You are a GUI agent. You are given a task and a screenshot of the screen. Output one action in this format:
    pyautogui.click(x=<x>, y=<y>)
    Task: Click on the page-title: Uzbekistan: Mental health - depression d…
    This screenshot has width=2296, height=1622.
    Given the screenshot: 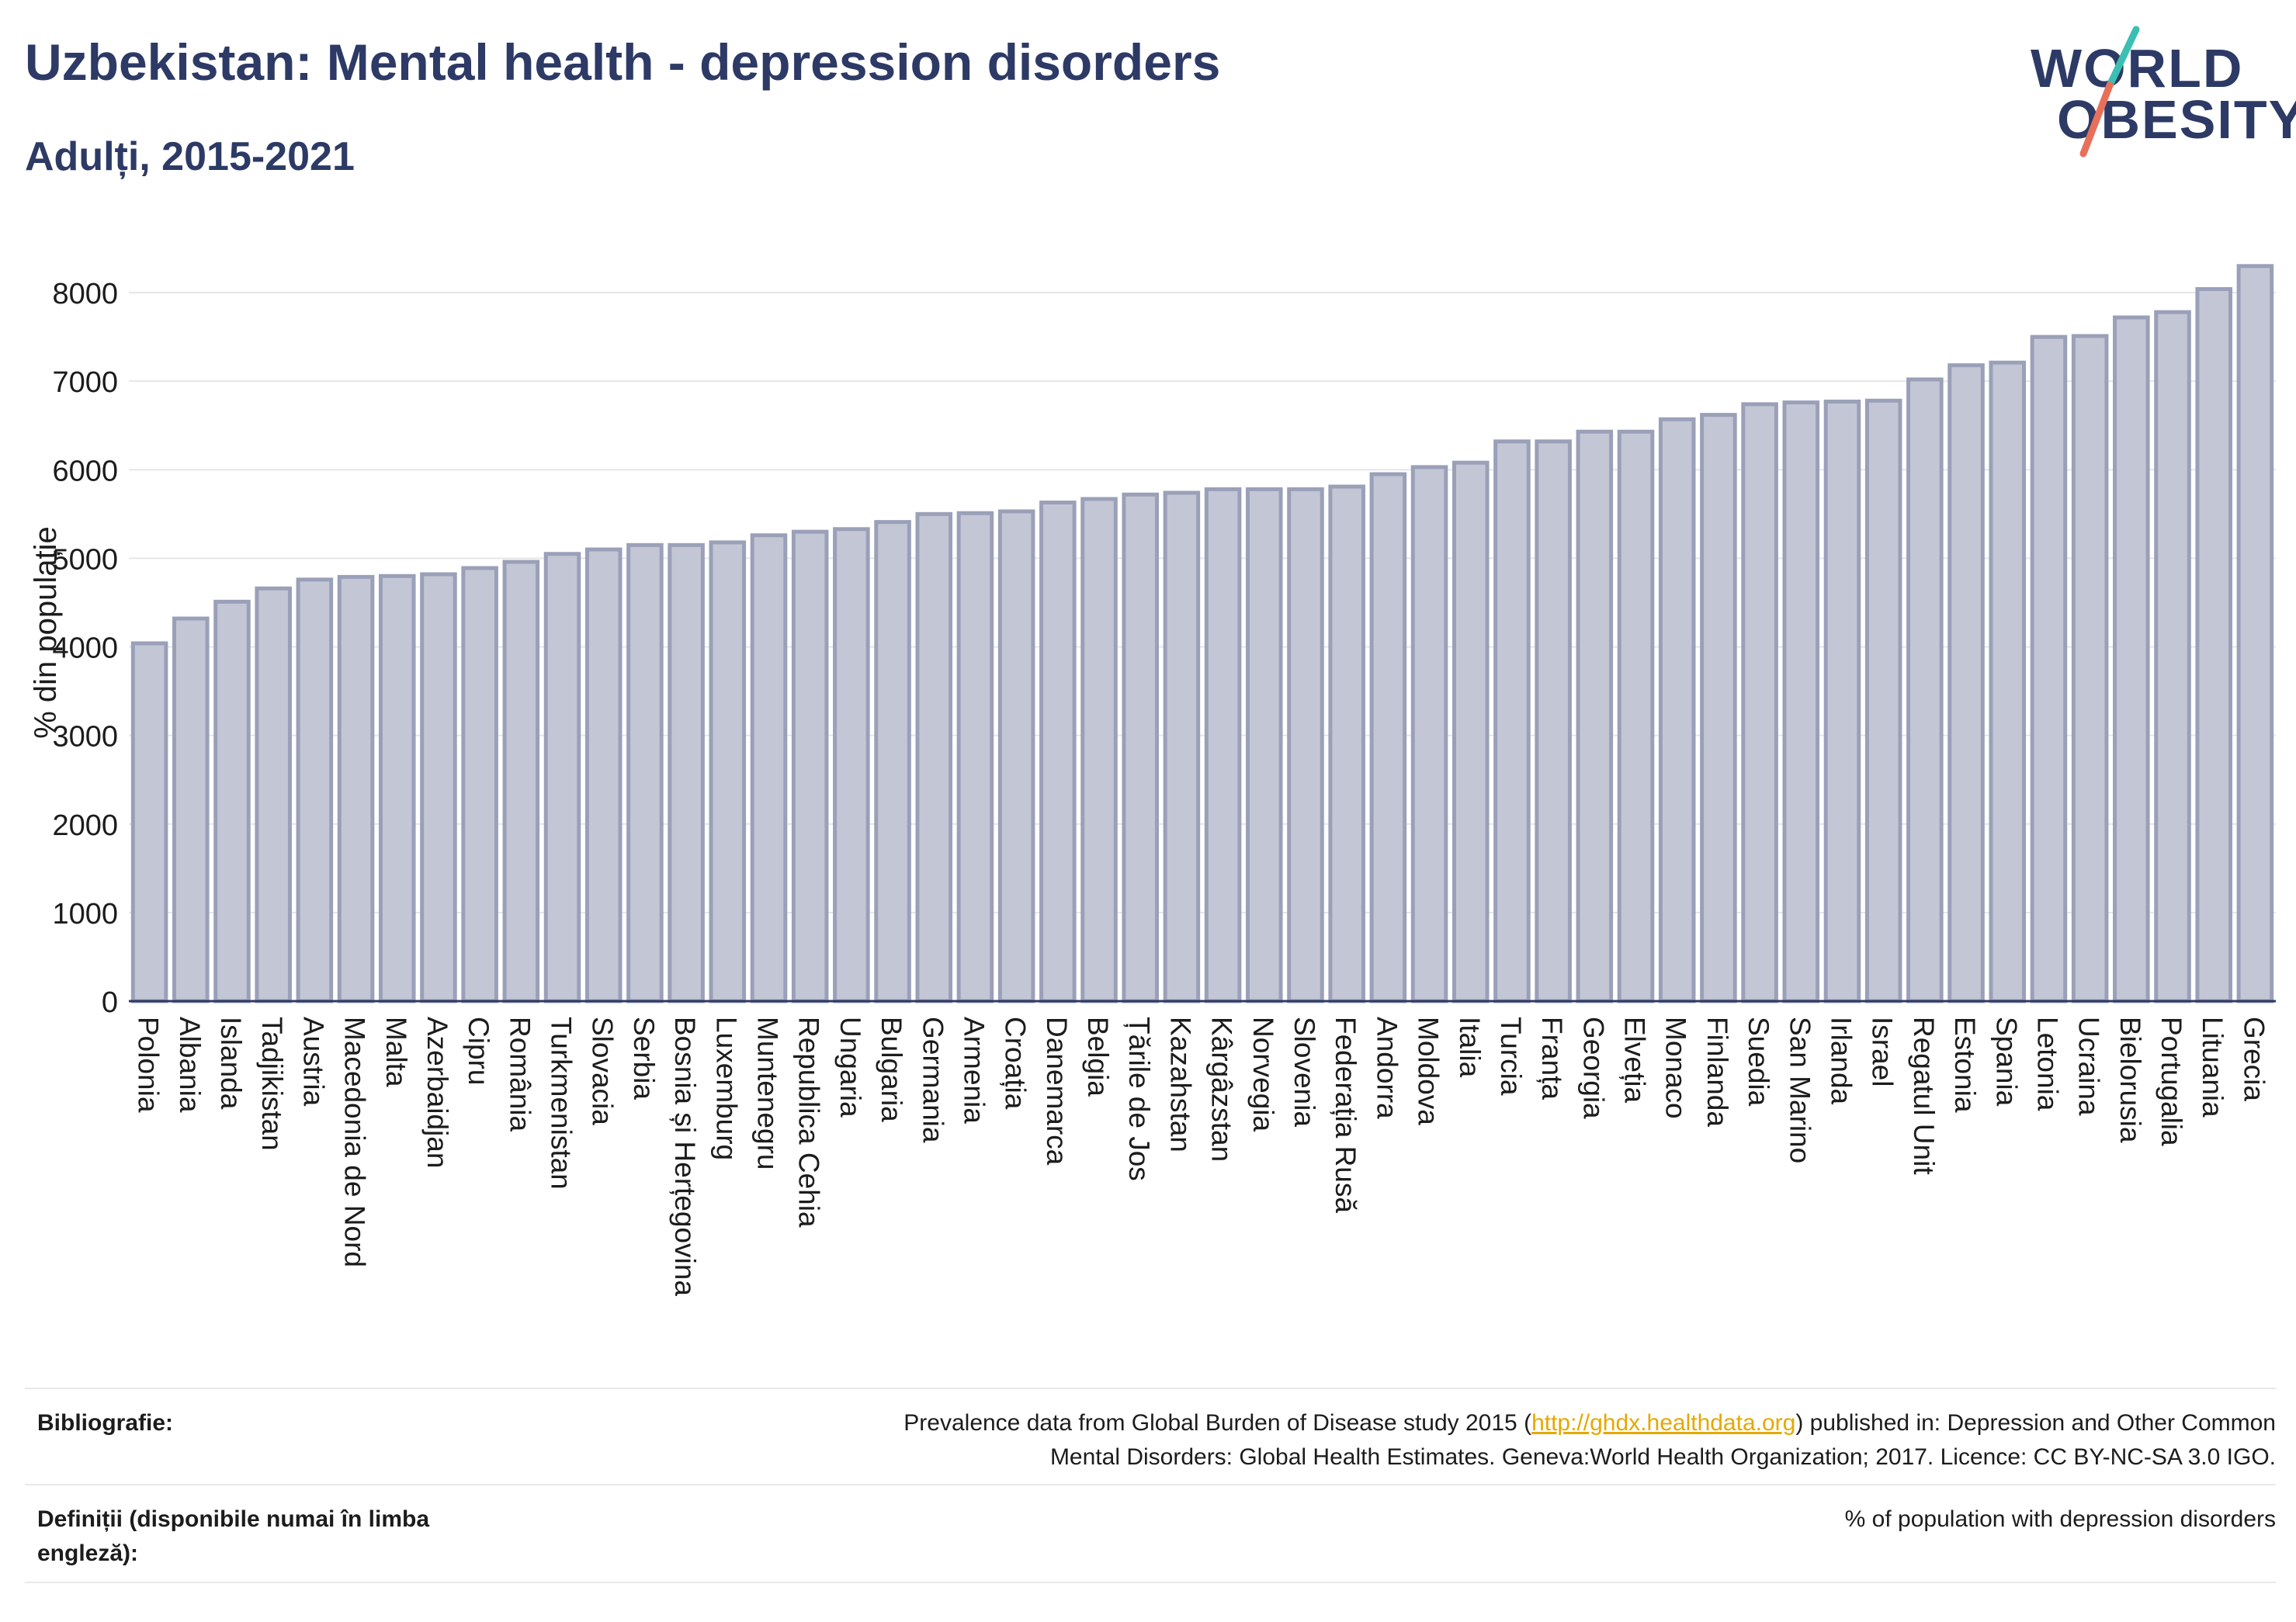 What is the action you would take?
    pyautogui.click(x=623, y=62)
    